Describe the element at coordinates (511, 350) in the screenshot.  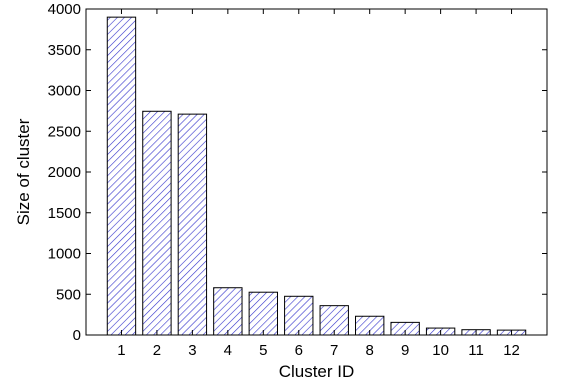
I see `x-tick-label: 12` at that location.